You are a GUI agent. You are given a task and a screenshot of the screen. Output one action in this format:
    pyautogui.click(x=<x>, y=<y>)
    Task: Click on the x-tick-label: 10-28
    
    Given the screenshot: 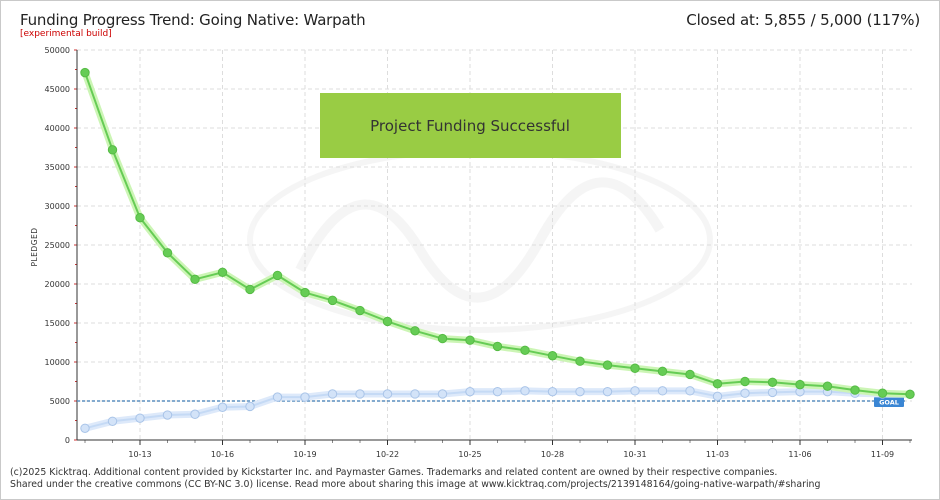 What is the action you would take?
    pyautogui.click(x=552, y=454)
    